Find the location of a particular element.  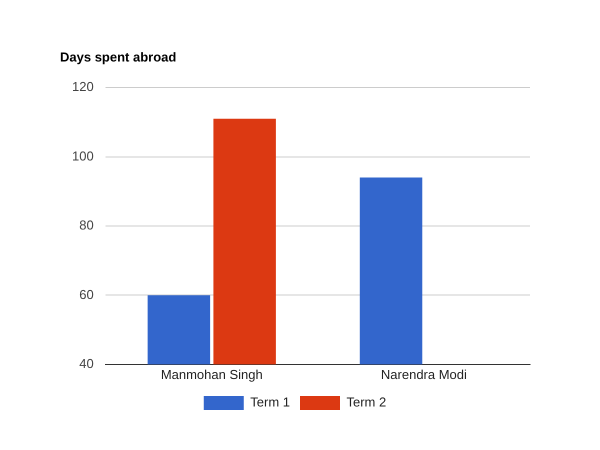

x-tick-label: Manmohan Singh is located at coordinates (211, 374).